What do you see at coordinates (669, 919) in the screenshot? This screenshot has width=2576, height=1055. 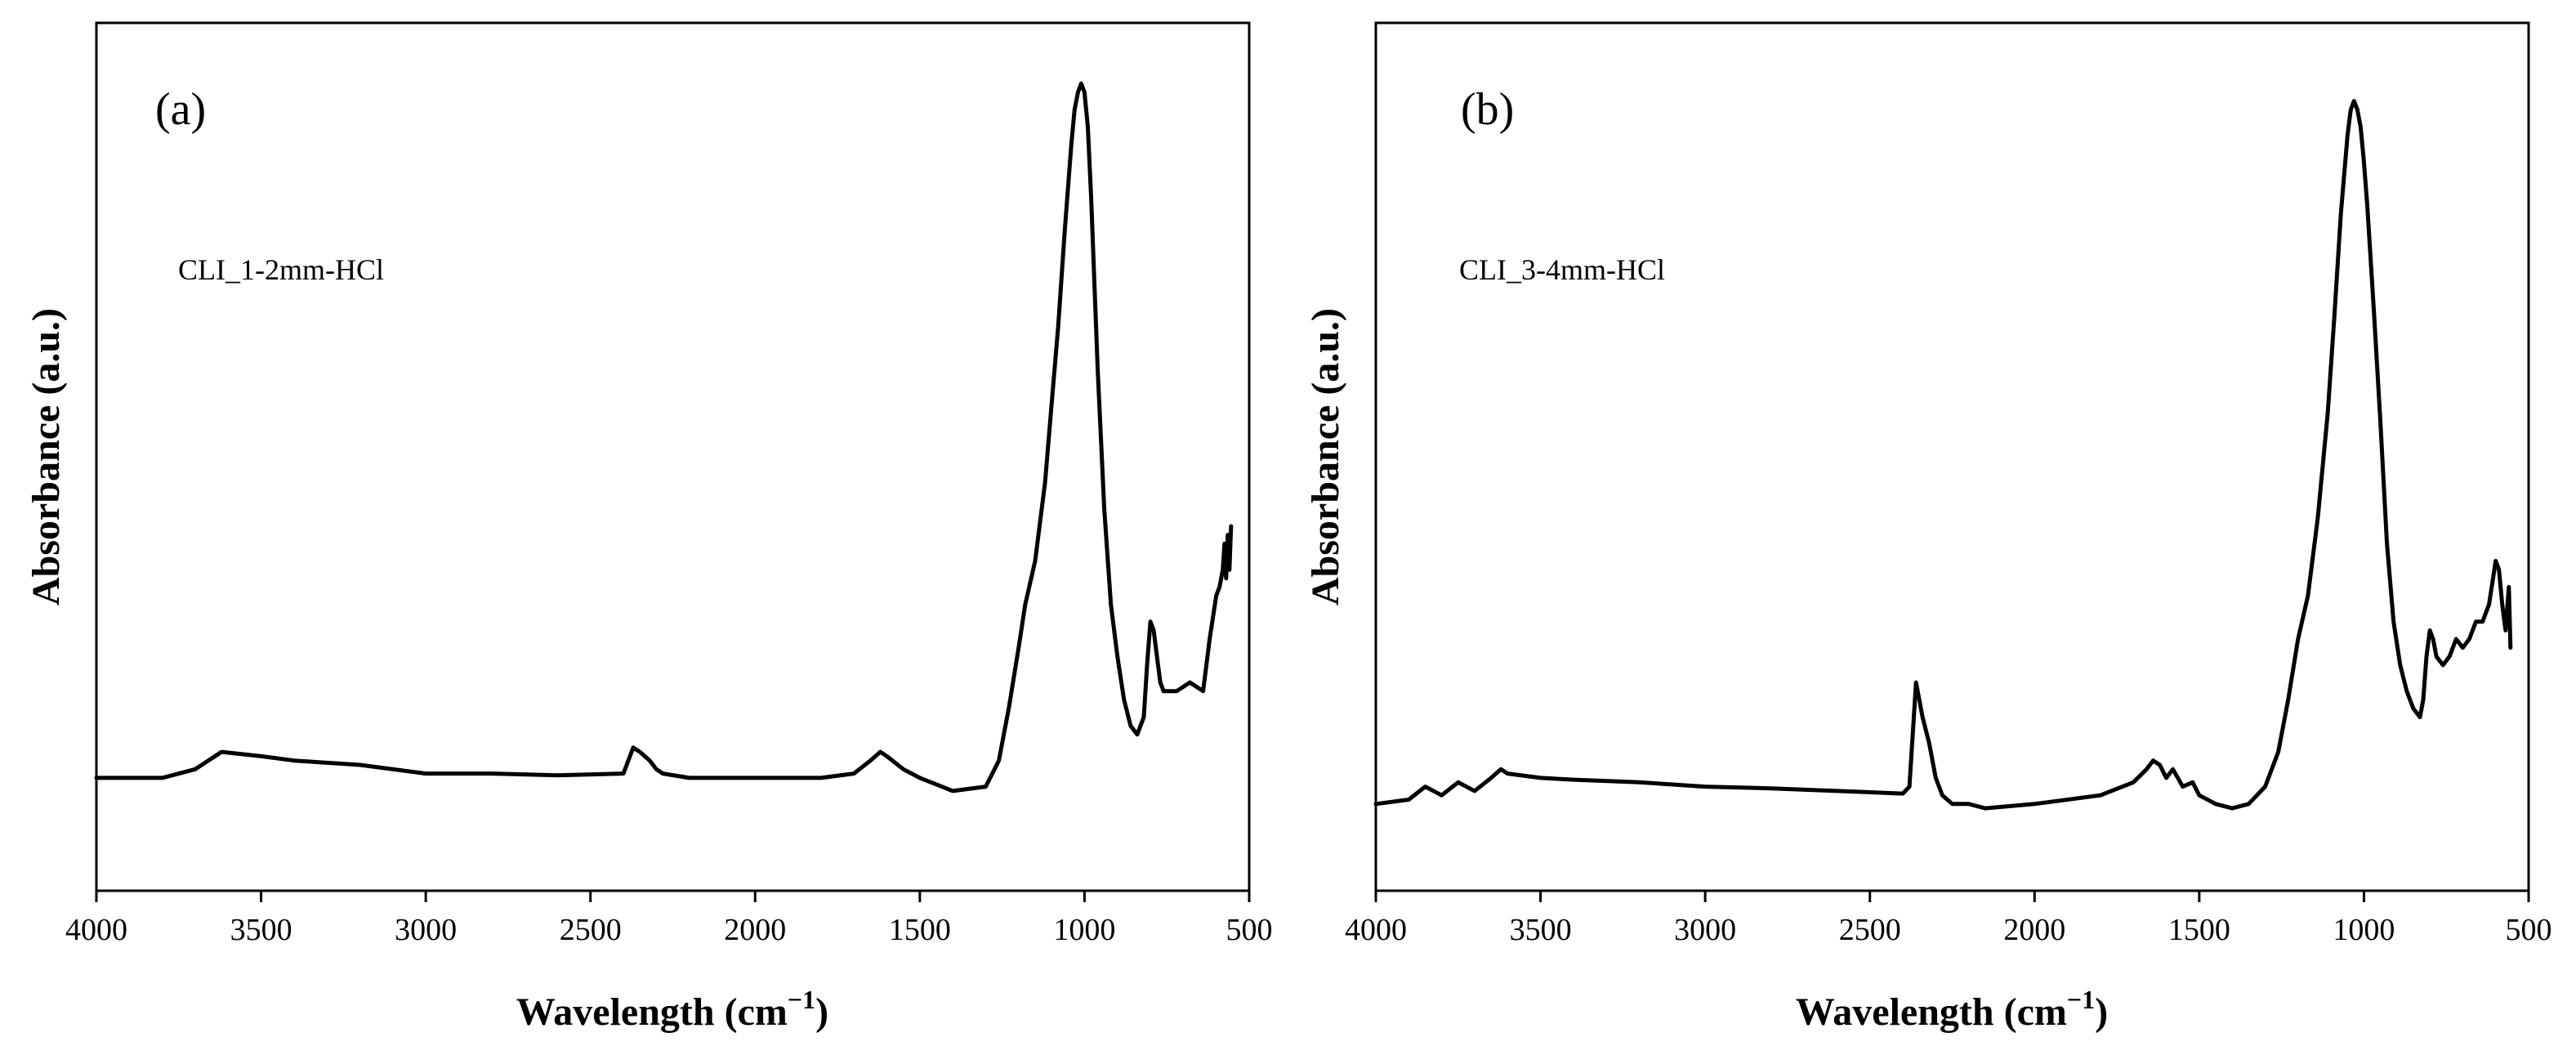 I see `x-axis-ticks-a: 4000 3500 3000 2500 2000 1500 1000 500` at bounding box center [669, 919].